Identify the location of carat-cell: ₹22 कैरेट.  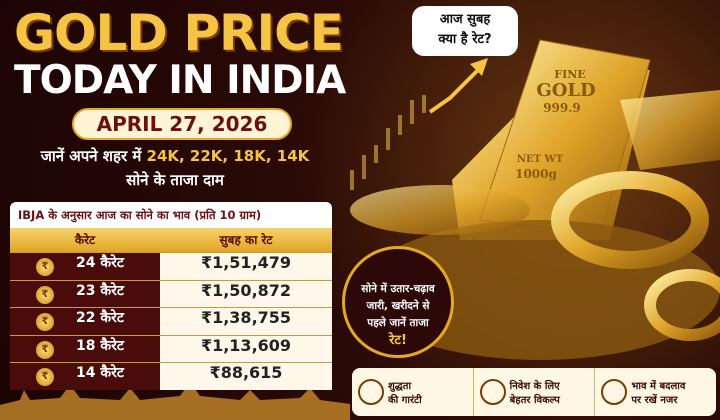
(85, 321).